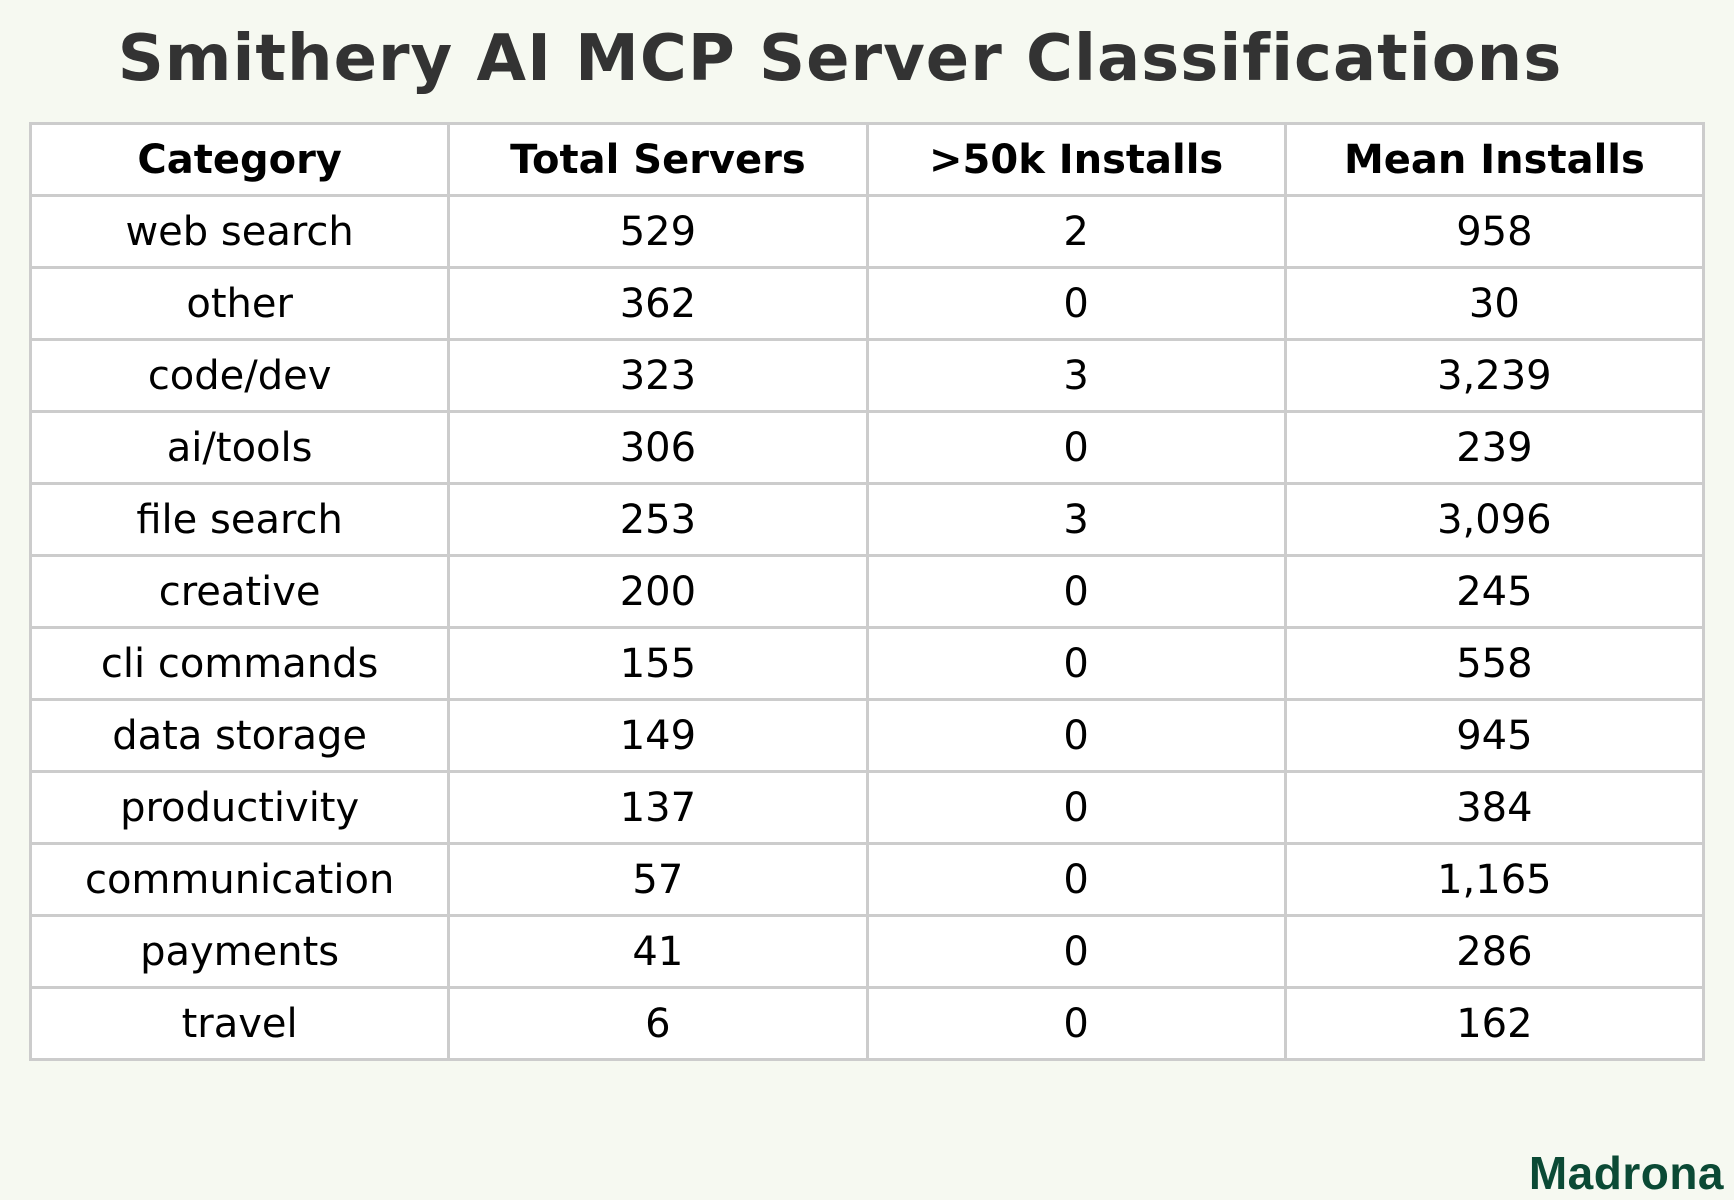 Image resolution: width=1734 pixels, height=1200 pixels. What do you see at coordinates (1494, 1023) in the screenshot?
I see `table-cell: 162` at bounding box center [1494, 1023].